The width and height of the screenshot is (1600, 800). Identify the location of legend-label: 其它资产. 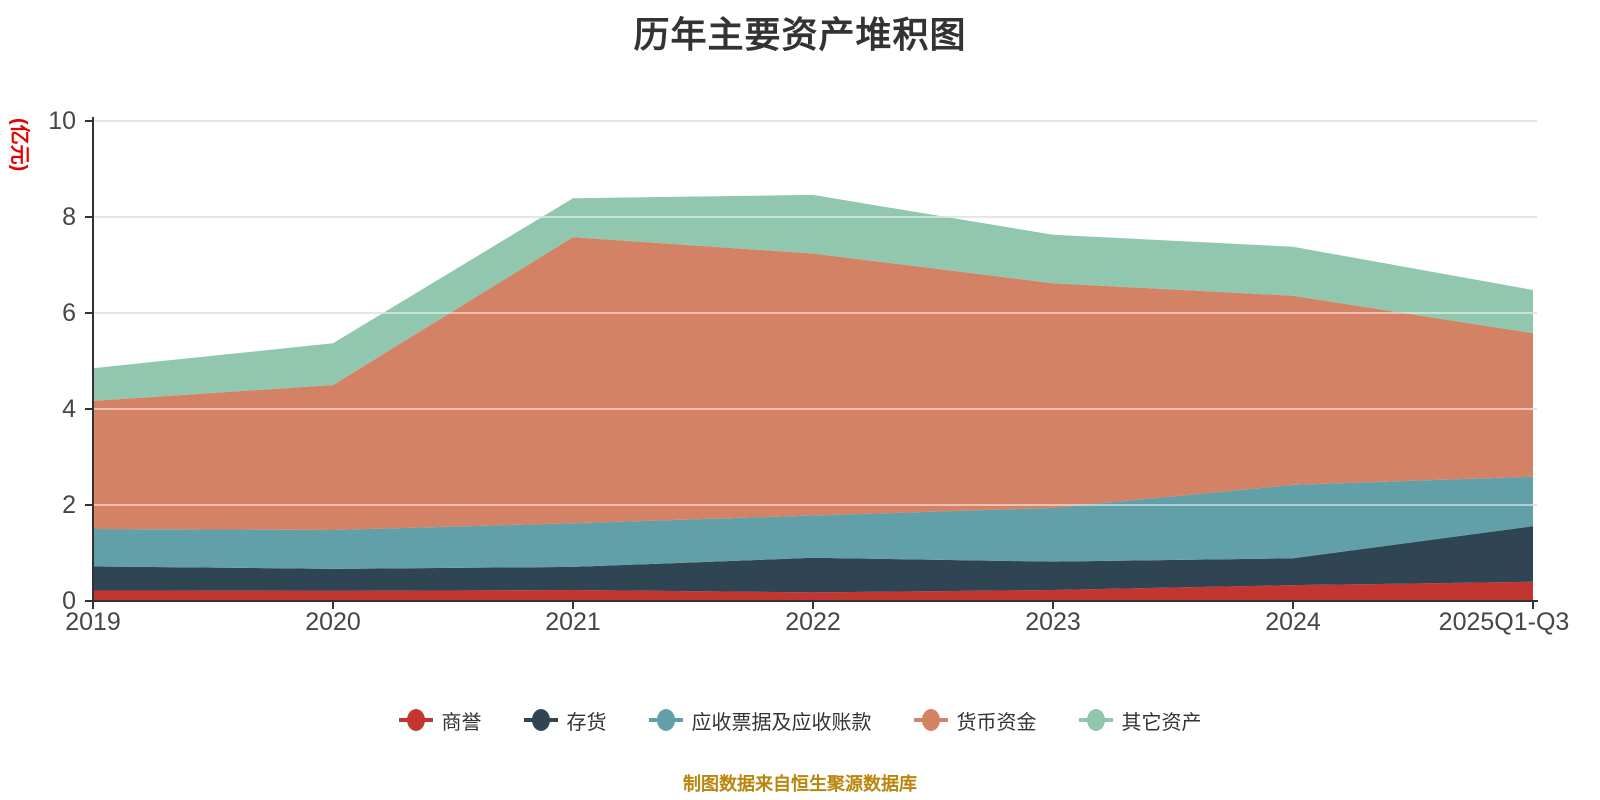
(1161, 722).